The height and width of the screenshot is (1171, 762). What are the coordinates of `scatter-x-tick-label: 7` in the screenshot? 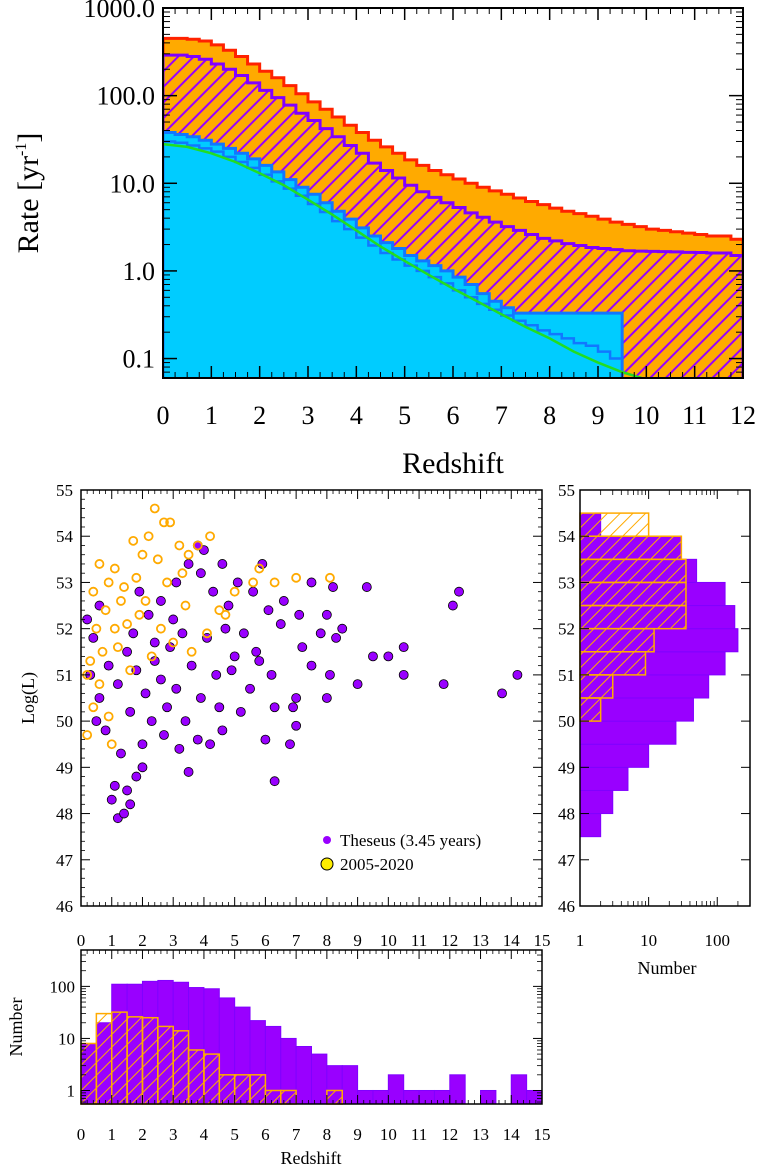 It's located at (296, 940).